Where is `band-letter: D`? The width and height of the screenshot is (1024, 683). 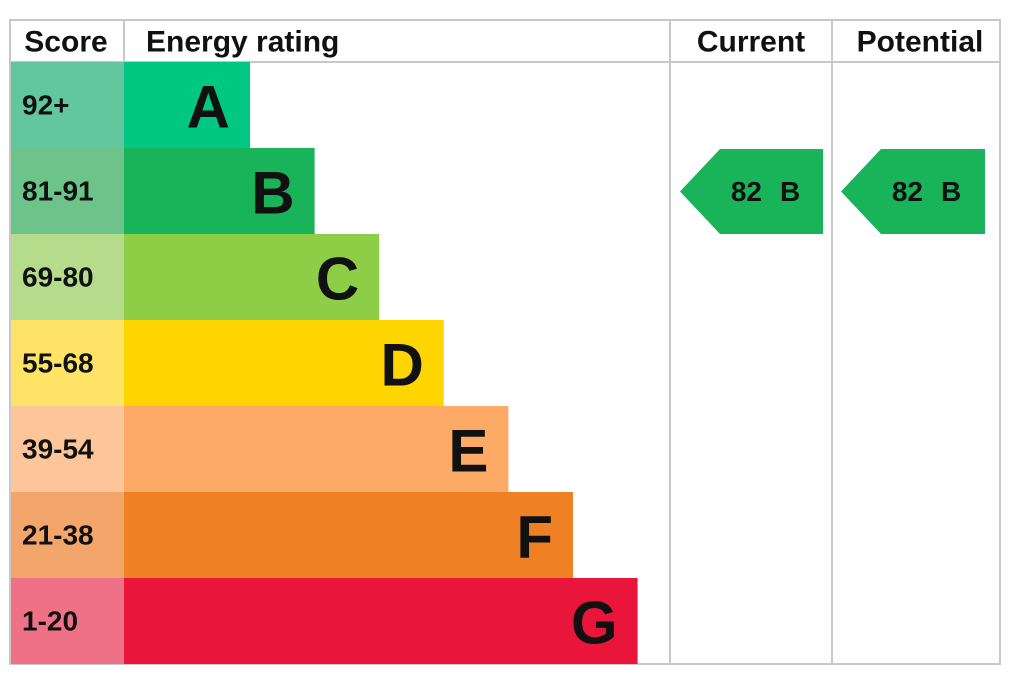 band-letter: D is located at coordinates (401, 365).